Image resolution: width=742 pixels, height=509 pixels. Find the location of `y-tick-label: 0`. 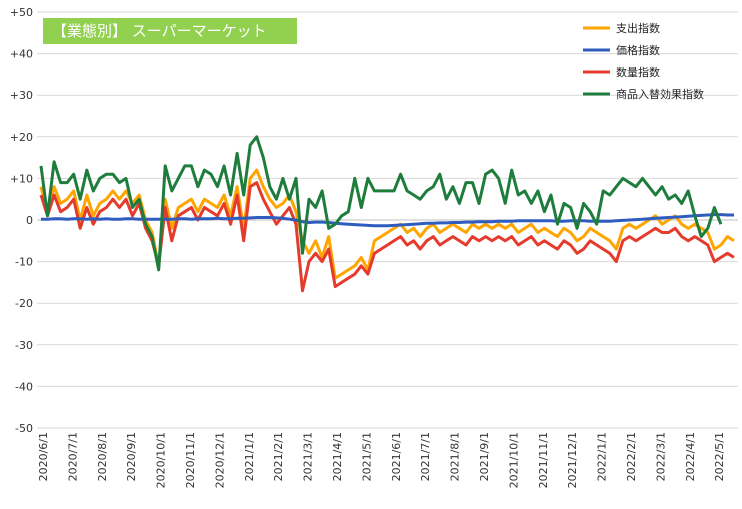

y-tick-label: 0 is located at coordinates (29, 220).